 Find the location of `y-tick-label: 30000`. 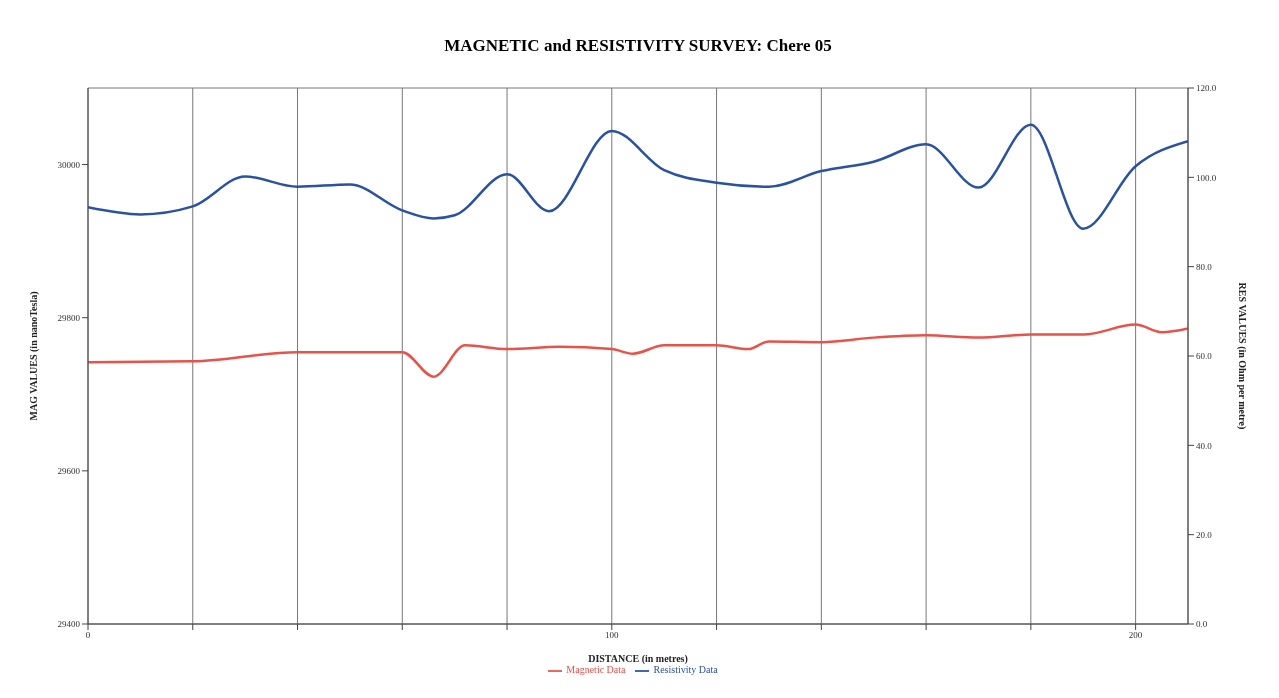

y-tick-label: 30000 is located at coordinates (69, 164).